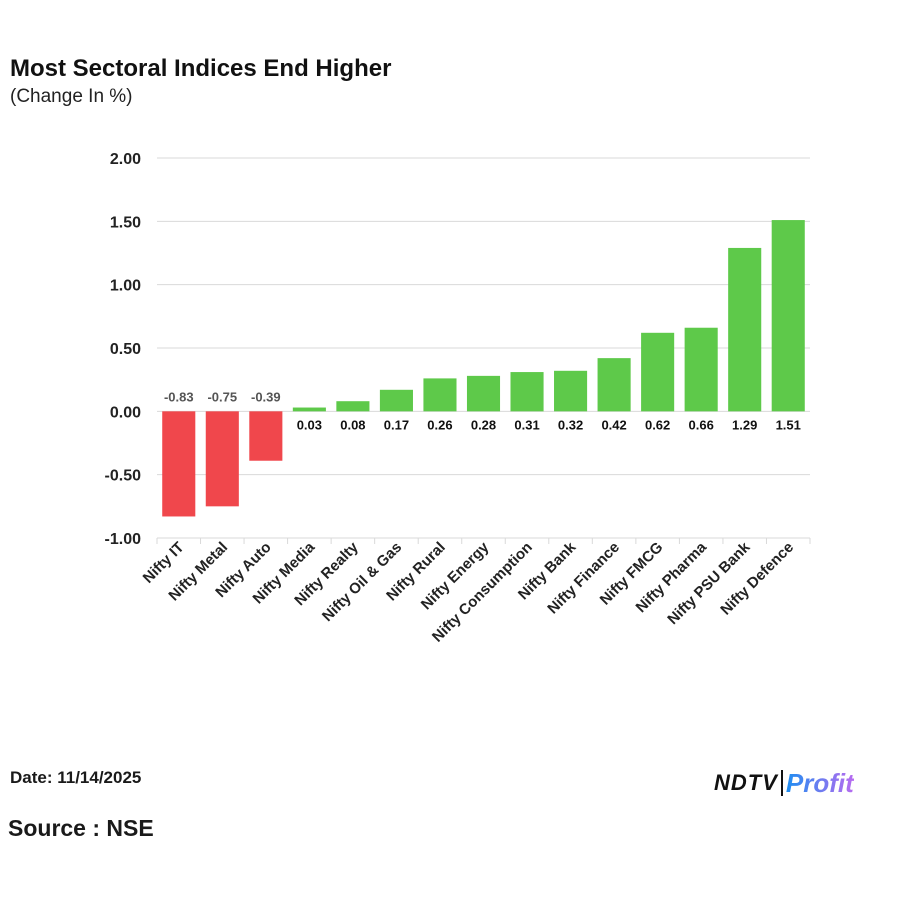 The height and width of the screenshot is (900, 900). Describe the element at coordinates (657, 424) in the screenshot. I see `data-label: 0.62` at that location.